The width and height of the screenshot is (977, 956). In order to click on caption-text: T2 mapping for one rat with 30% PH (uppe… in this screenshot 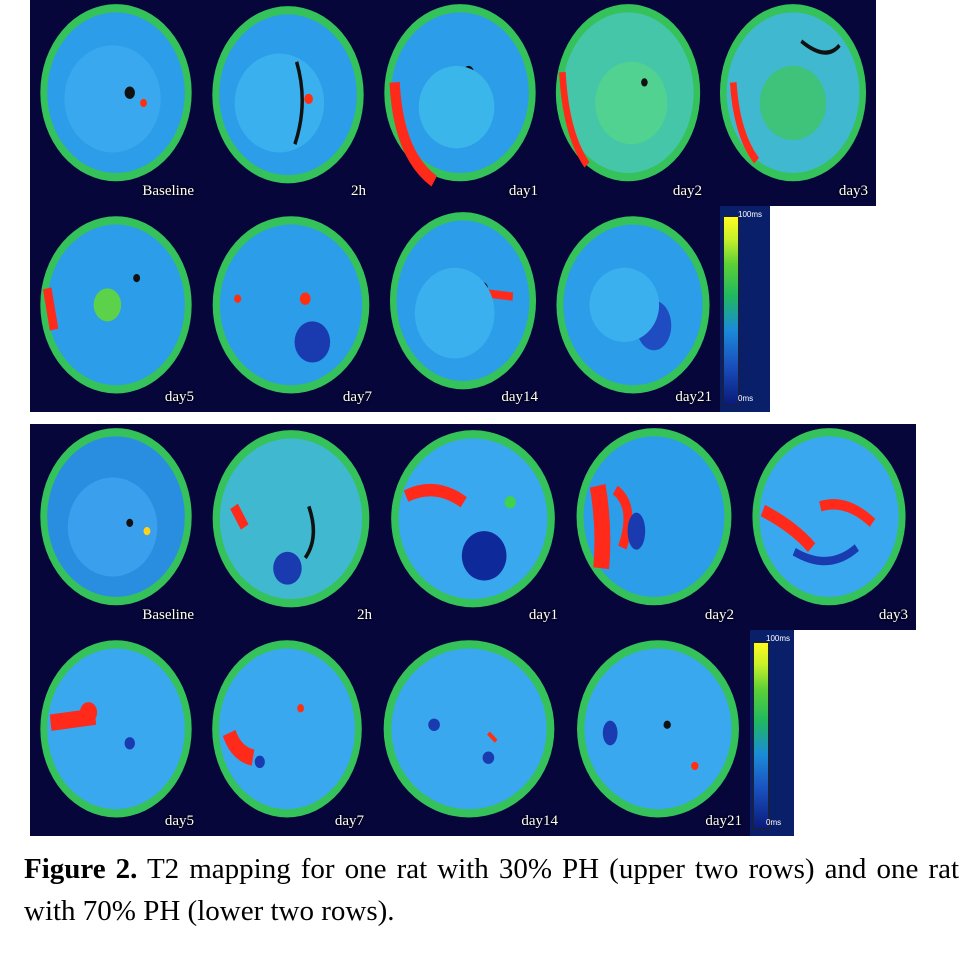, I will do `click(492, 890)`.